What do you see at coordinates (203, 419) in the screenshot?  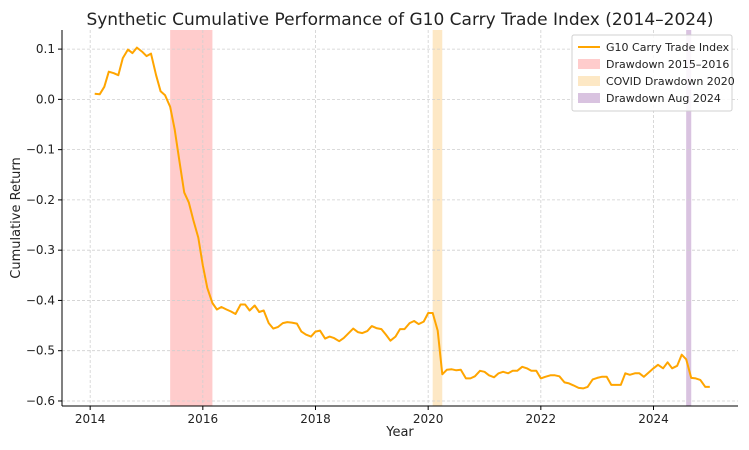 I see `x-tick-label-1: 2016` at bounding box center [203, 419].